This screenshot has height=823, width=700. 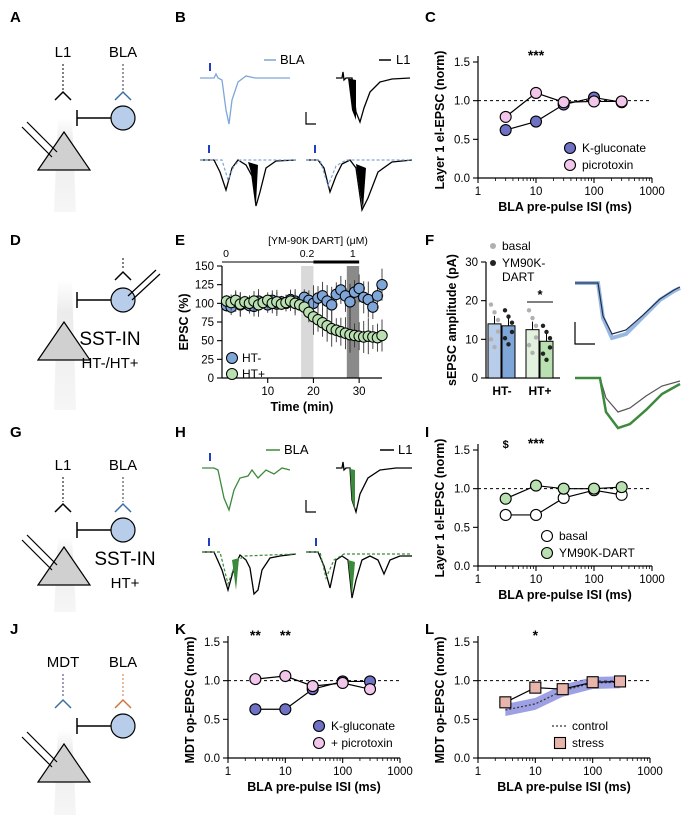 I want to click on average-trace-basal, so click(x=628, y=403).